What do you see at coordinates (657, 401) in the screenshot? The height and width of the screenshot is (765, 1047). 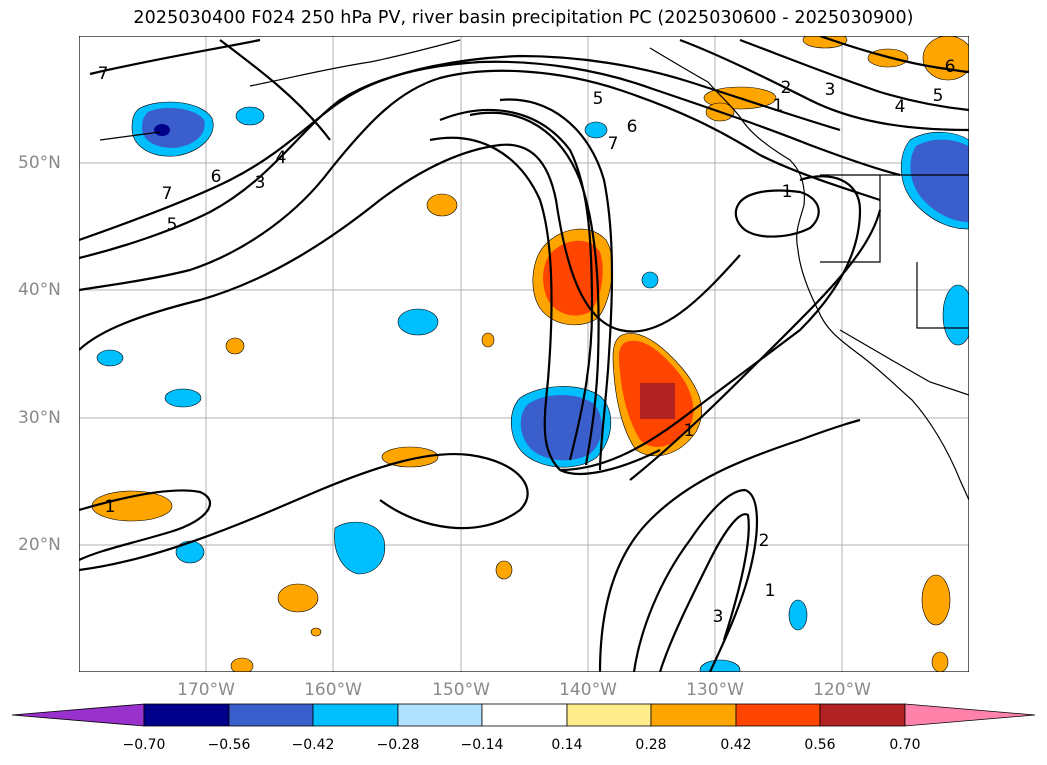 I see `precip-positive-max` at bounding box center [657, 401].